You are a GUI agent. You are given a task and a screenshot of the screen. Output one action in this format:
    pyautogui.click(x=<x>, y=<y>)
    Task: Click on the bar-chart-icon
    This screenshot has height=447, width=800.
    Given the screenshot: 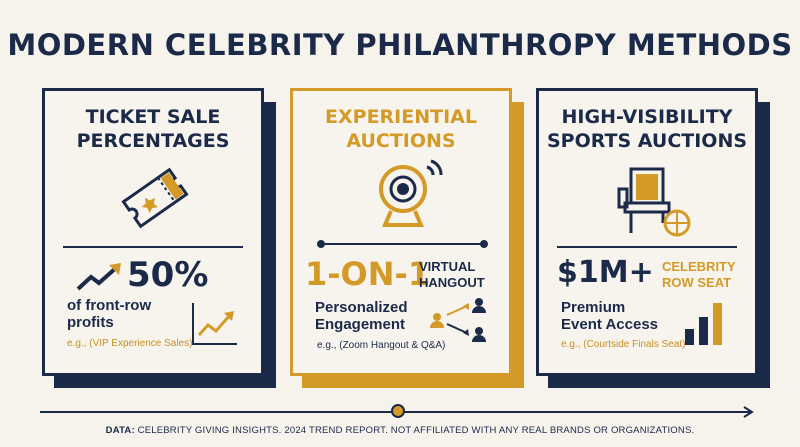 What is the action you would take?
    pyautogui.click(x=703, y=324)
    